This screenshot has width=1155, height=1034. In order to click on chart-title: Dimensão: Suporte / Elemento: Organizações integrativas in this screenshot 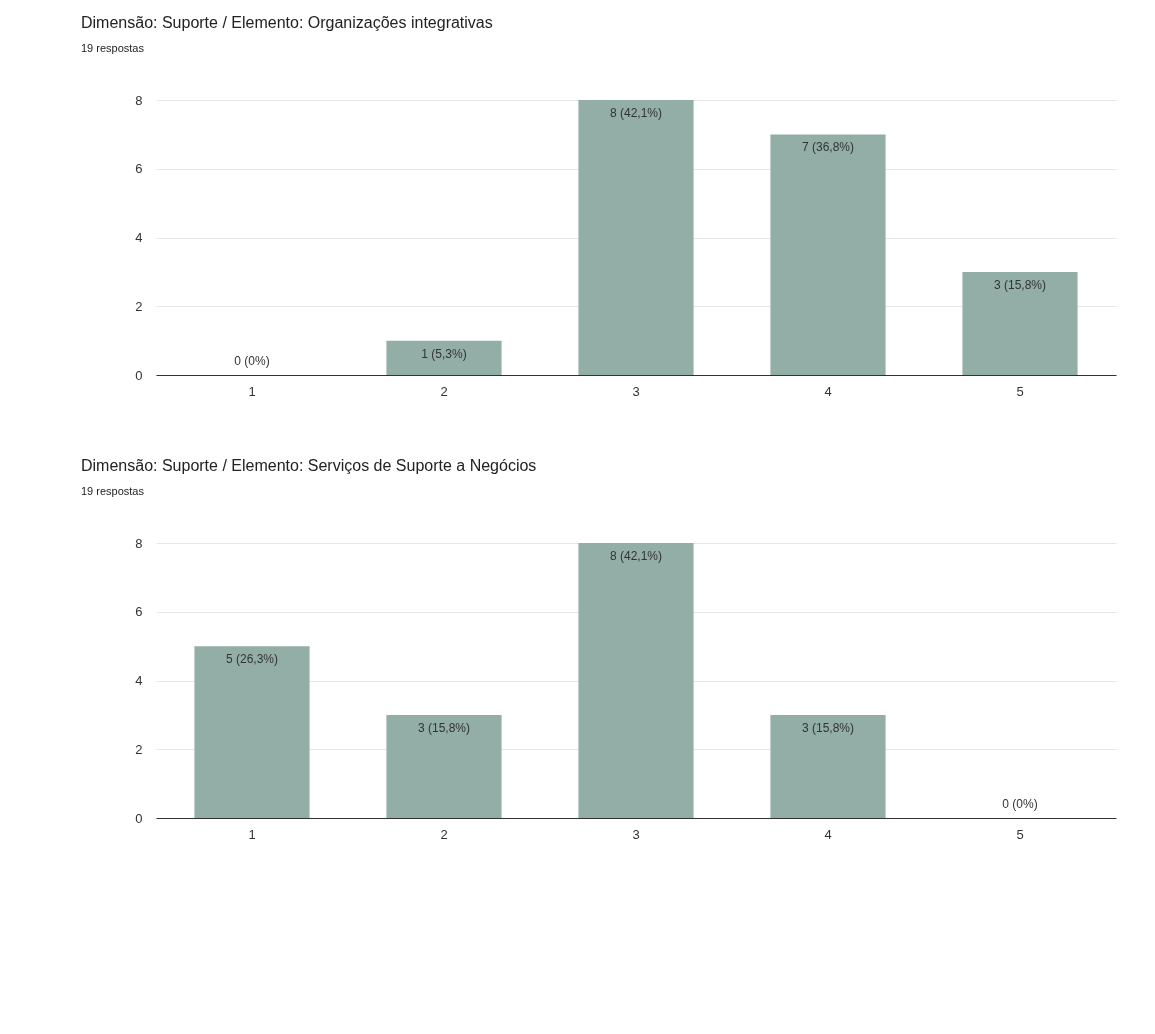, I will do `click(287, 22)`.